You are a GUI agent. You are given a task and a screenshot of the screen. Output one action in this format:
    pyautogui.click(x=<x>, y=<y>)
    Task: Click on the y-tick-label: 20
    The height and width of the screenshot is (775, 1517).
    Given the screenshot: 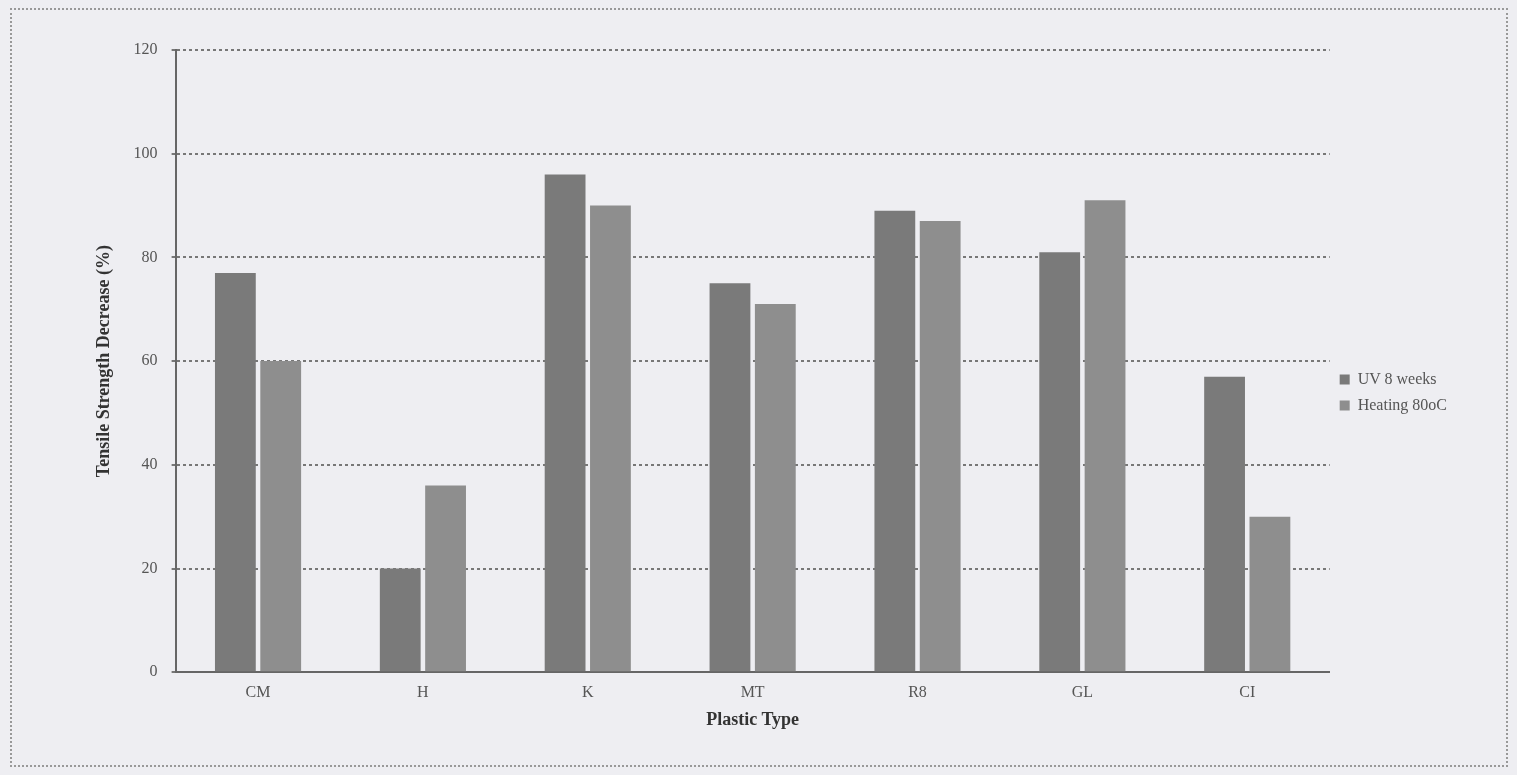 What is the action you would take?
    pyautogui.click(x=149, y=567)
    